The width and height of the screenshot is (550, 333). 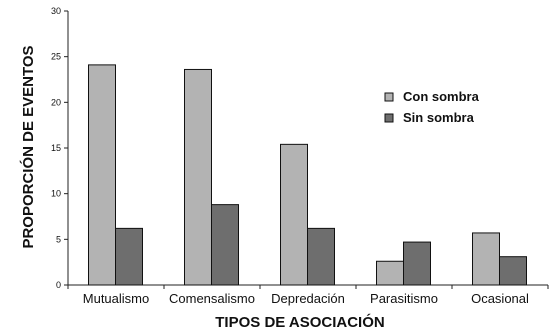 What do you see at coordinates (56, 194) in the screenshot?
I see `y-tick-label: 10` at bounding box center [56, 194].